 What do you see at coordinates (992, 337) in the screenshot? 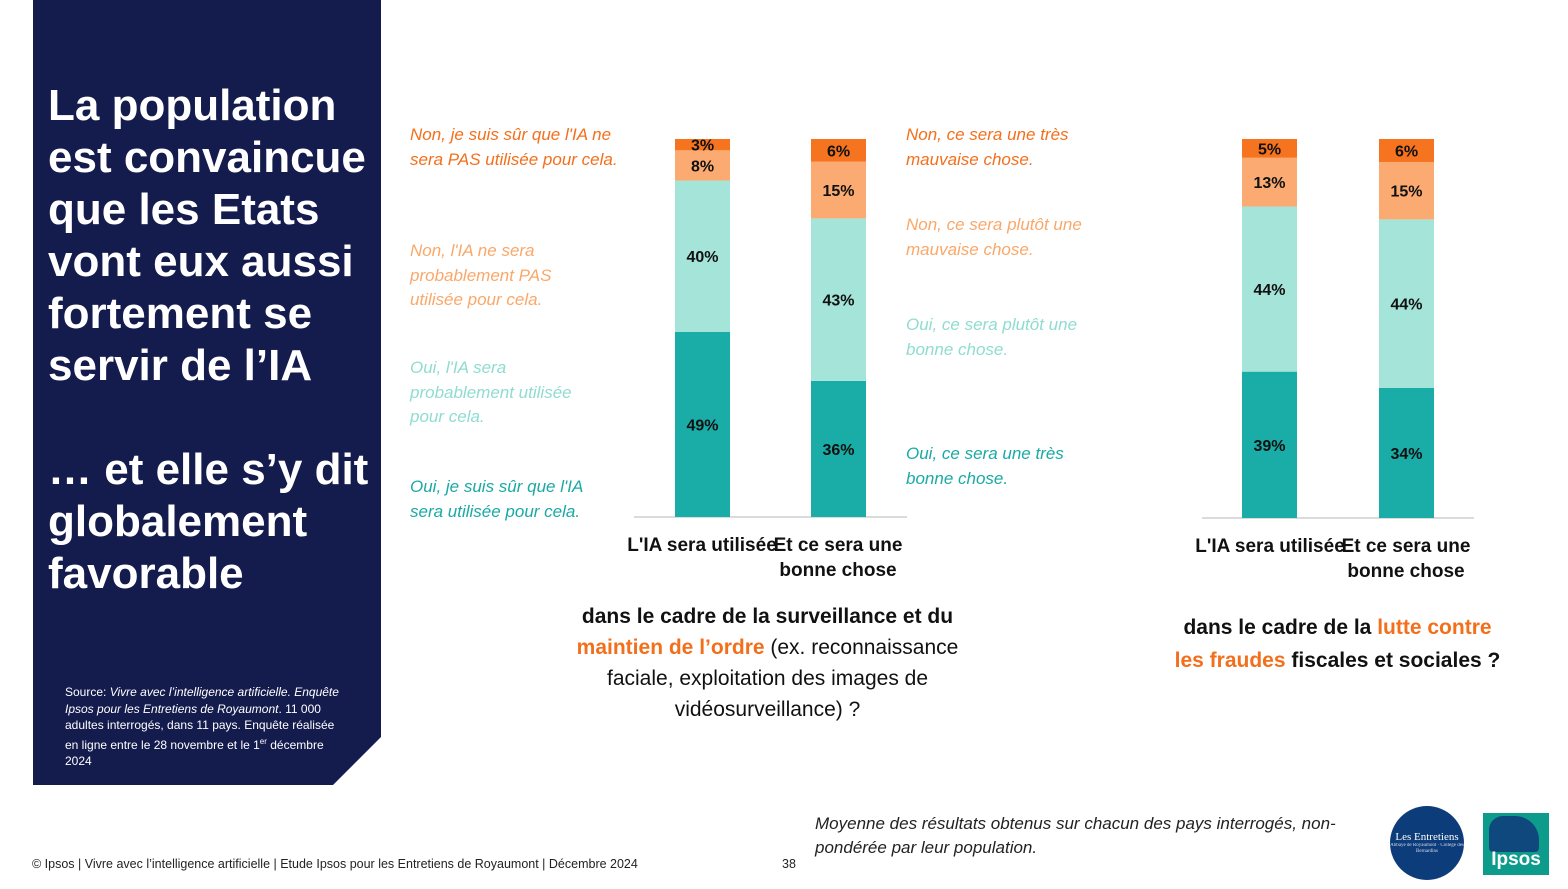
I see `legend-right-weak-yes: Oui, ce sera plutôt une bonne chose.` at bounding box center [992, 337].